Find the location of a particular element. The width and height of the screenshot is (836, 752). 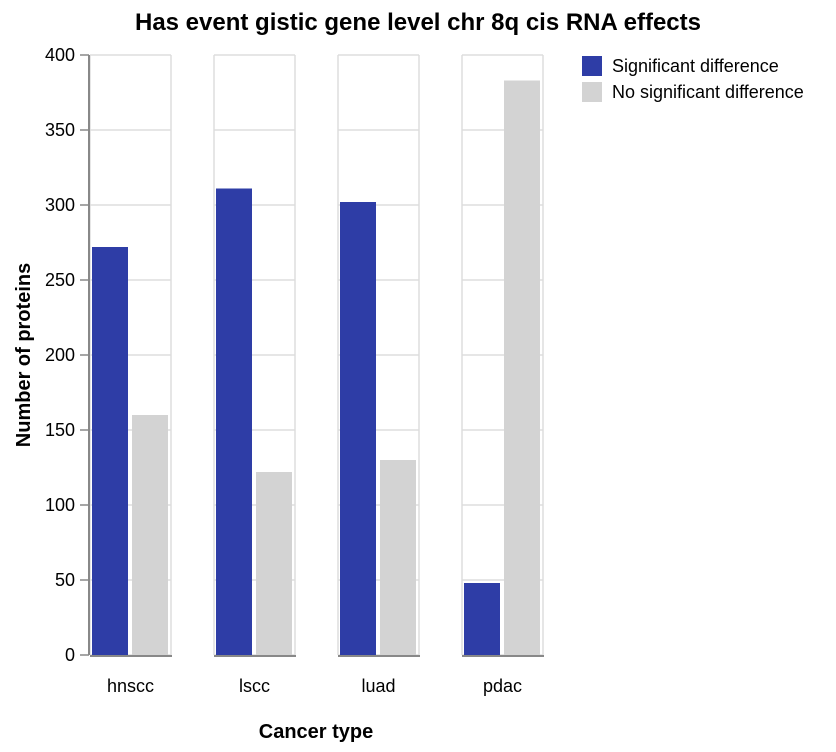

x-axis: hnscc lscc luad pdac is located at coordinates (314, 686).